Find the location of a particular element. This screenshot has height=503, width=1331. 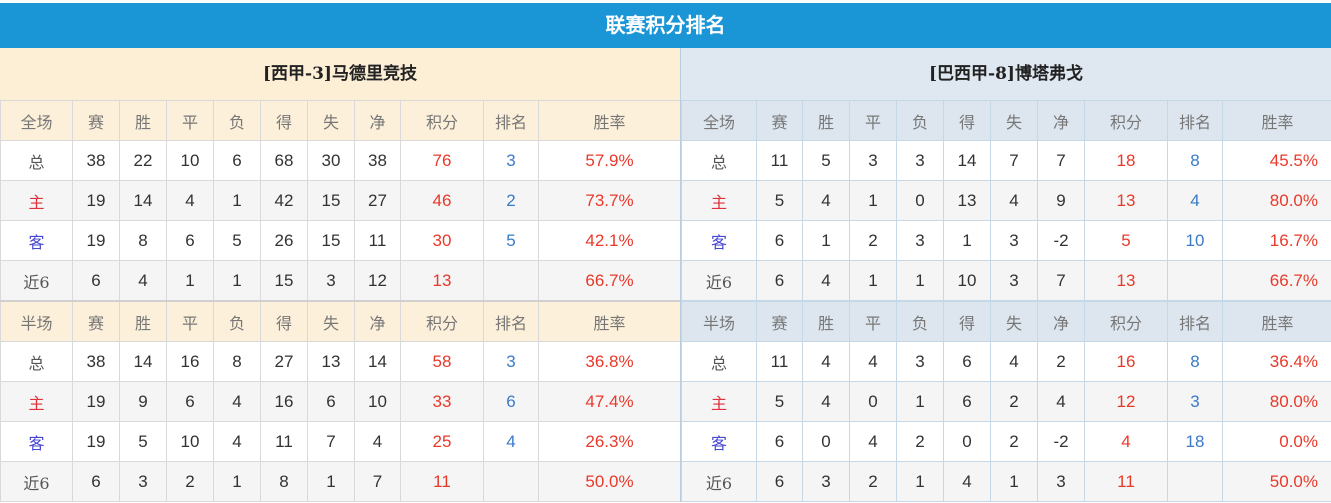

table-row: 客 6 0 4 2 0 2 -2 4 18 0.0% is located at coordinates (1006, 441).